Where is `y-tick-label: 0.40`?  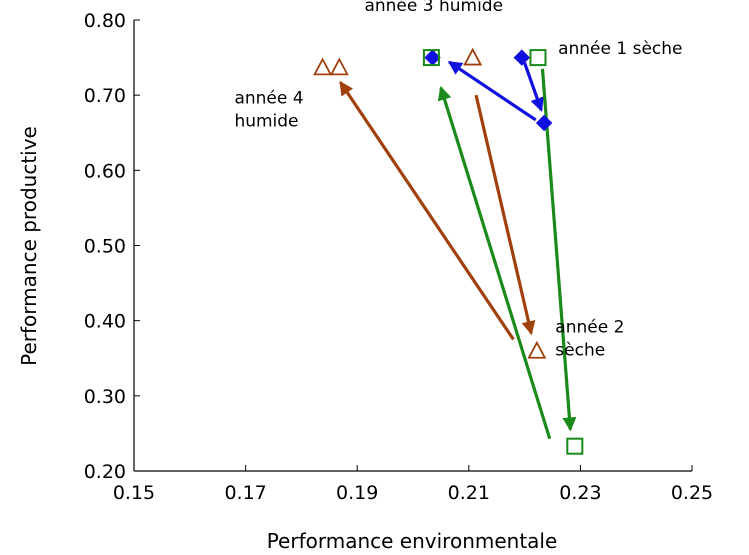
y-tick-label: 0.40 is located at coordinates (105, 322).